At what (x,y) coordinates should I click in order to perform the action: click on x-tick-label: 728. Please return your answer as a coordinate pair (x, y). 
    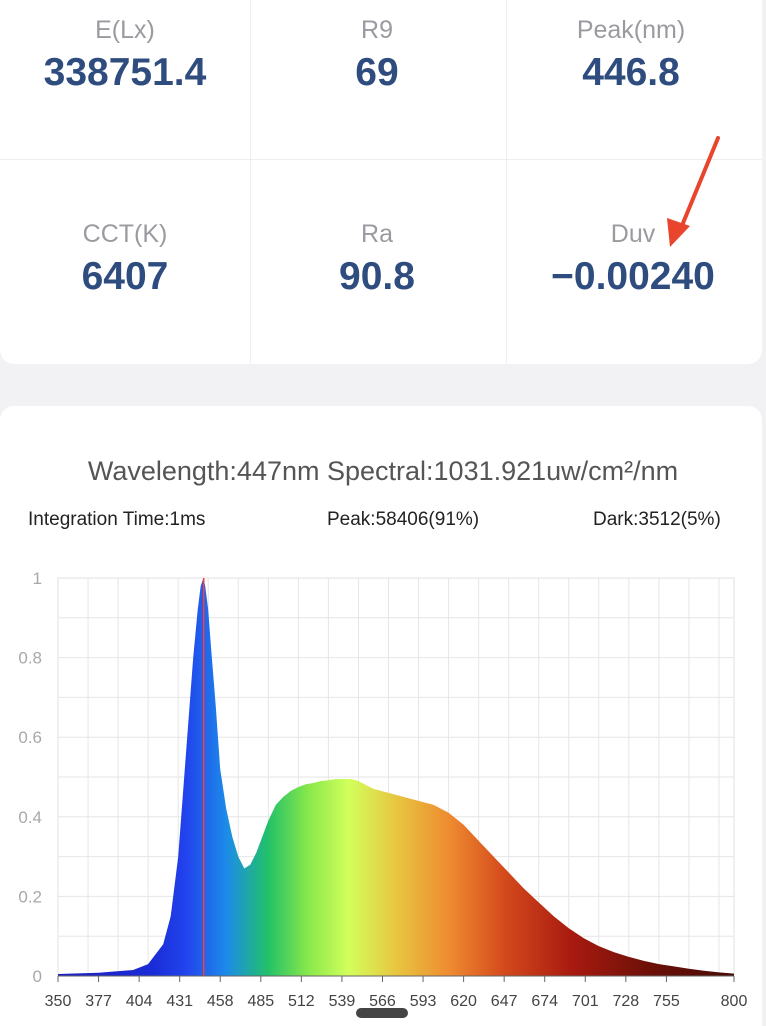
    Looking at the image, I should click on (625, 1001).